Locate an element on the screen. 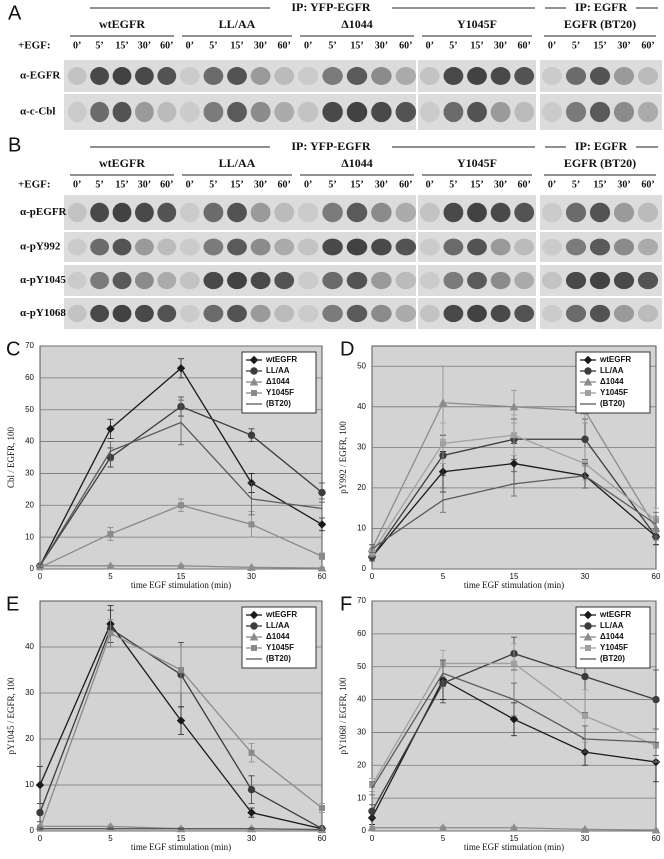  ip-header: IP: EGFR is located at coordinates (601, 7).